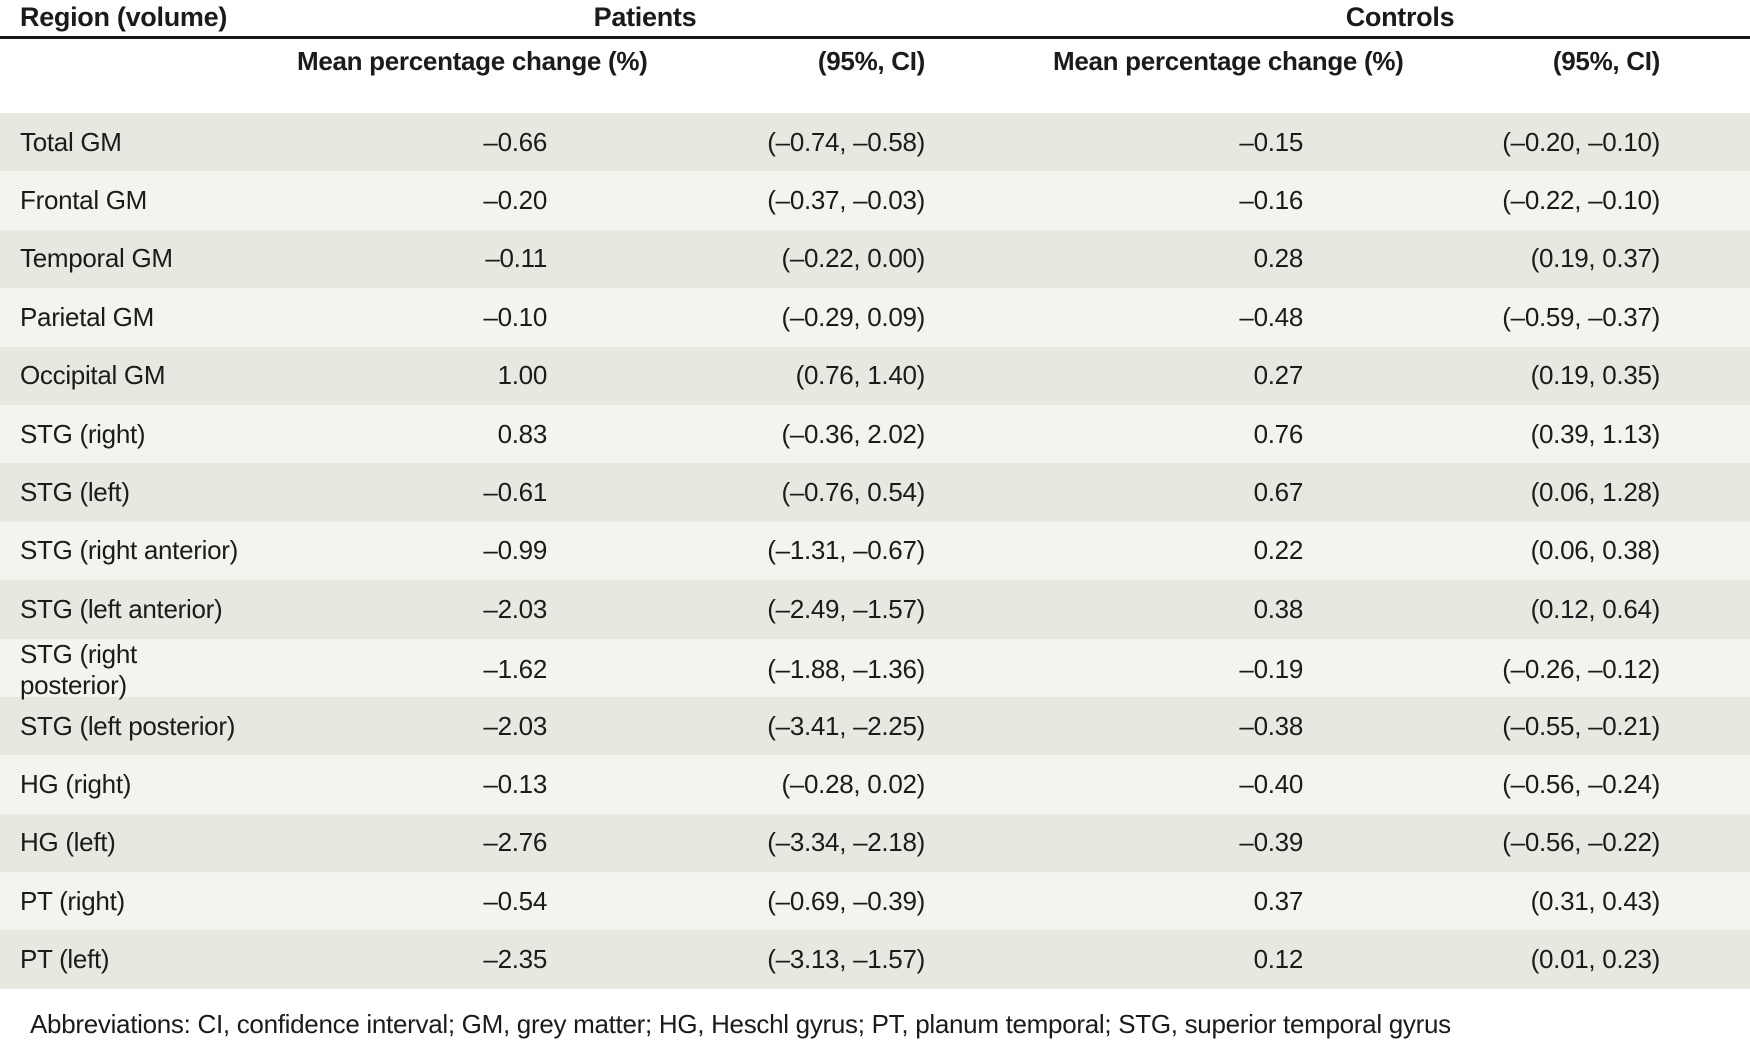  What do you see at coordinates (515, 959) in the screenshot?
I see `patients-mean-cell: –2.35` at bounding box center [515, 959].